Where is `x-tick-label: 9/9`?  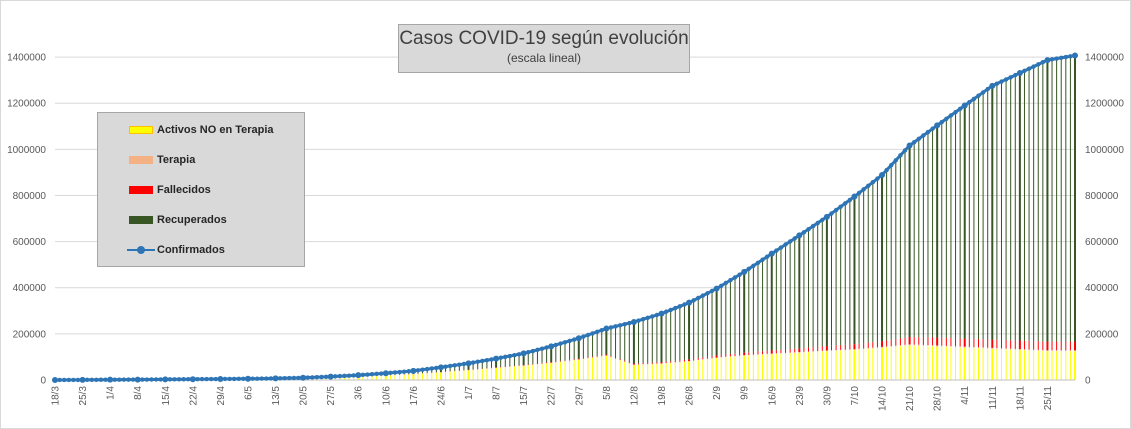
x-tick-label: 9/9 is located at coordinates (745, 393).